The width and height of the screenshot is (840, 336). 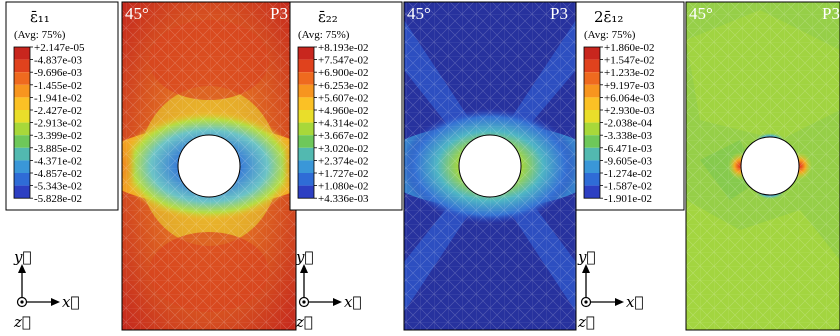 I want to click on legend-value-e22: +6.900e-02, so click(x=343, y=73).